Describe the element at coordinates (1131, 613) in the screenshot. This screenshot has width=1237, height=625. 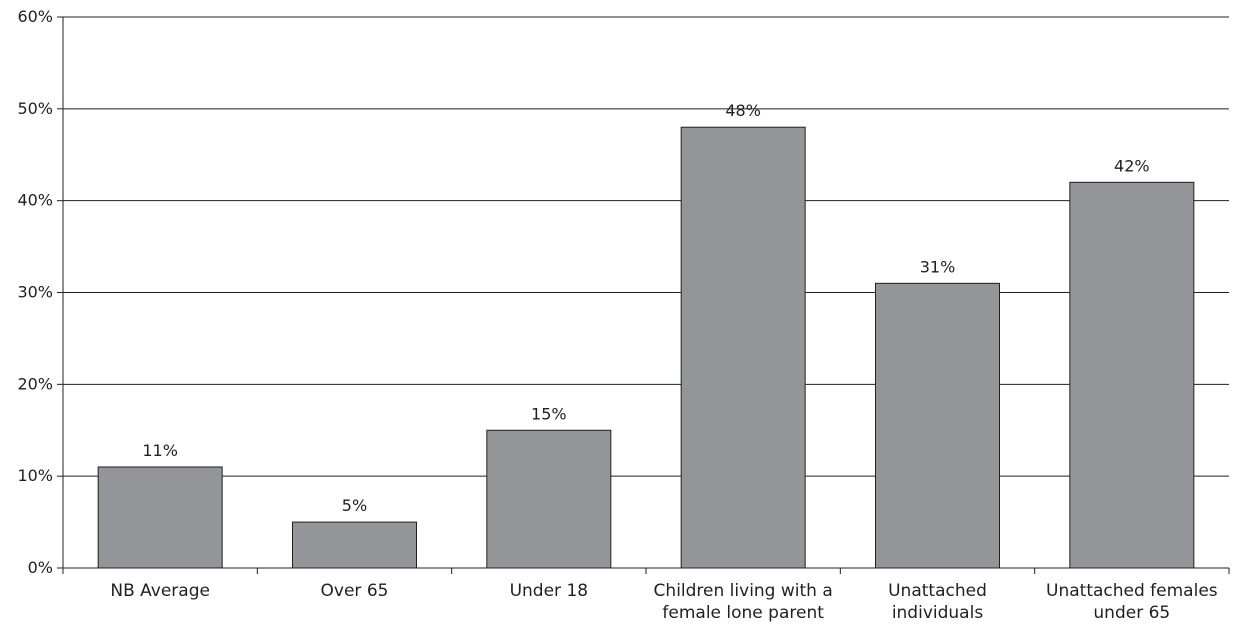
I see `x-category-label: under 65` at that location.